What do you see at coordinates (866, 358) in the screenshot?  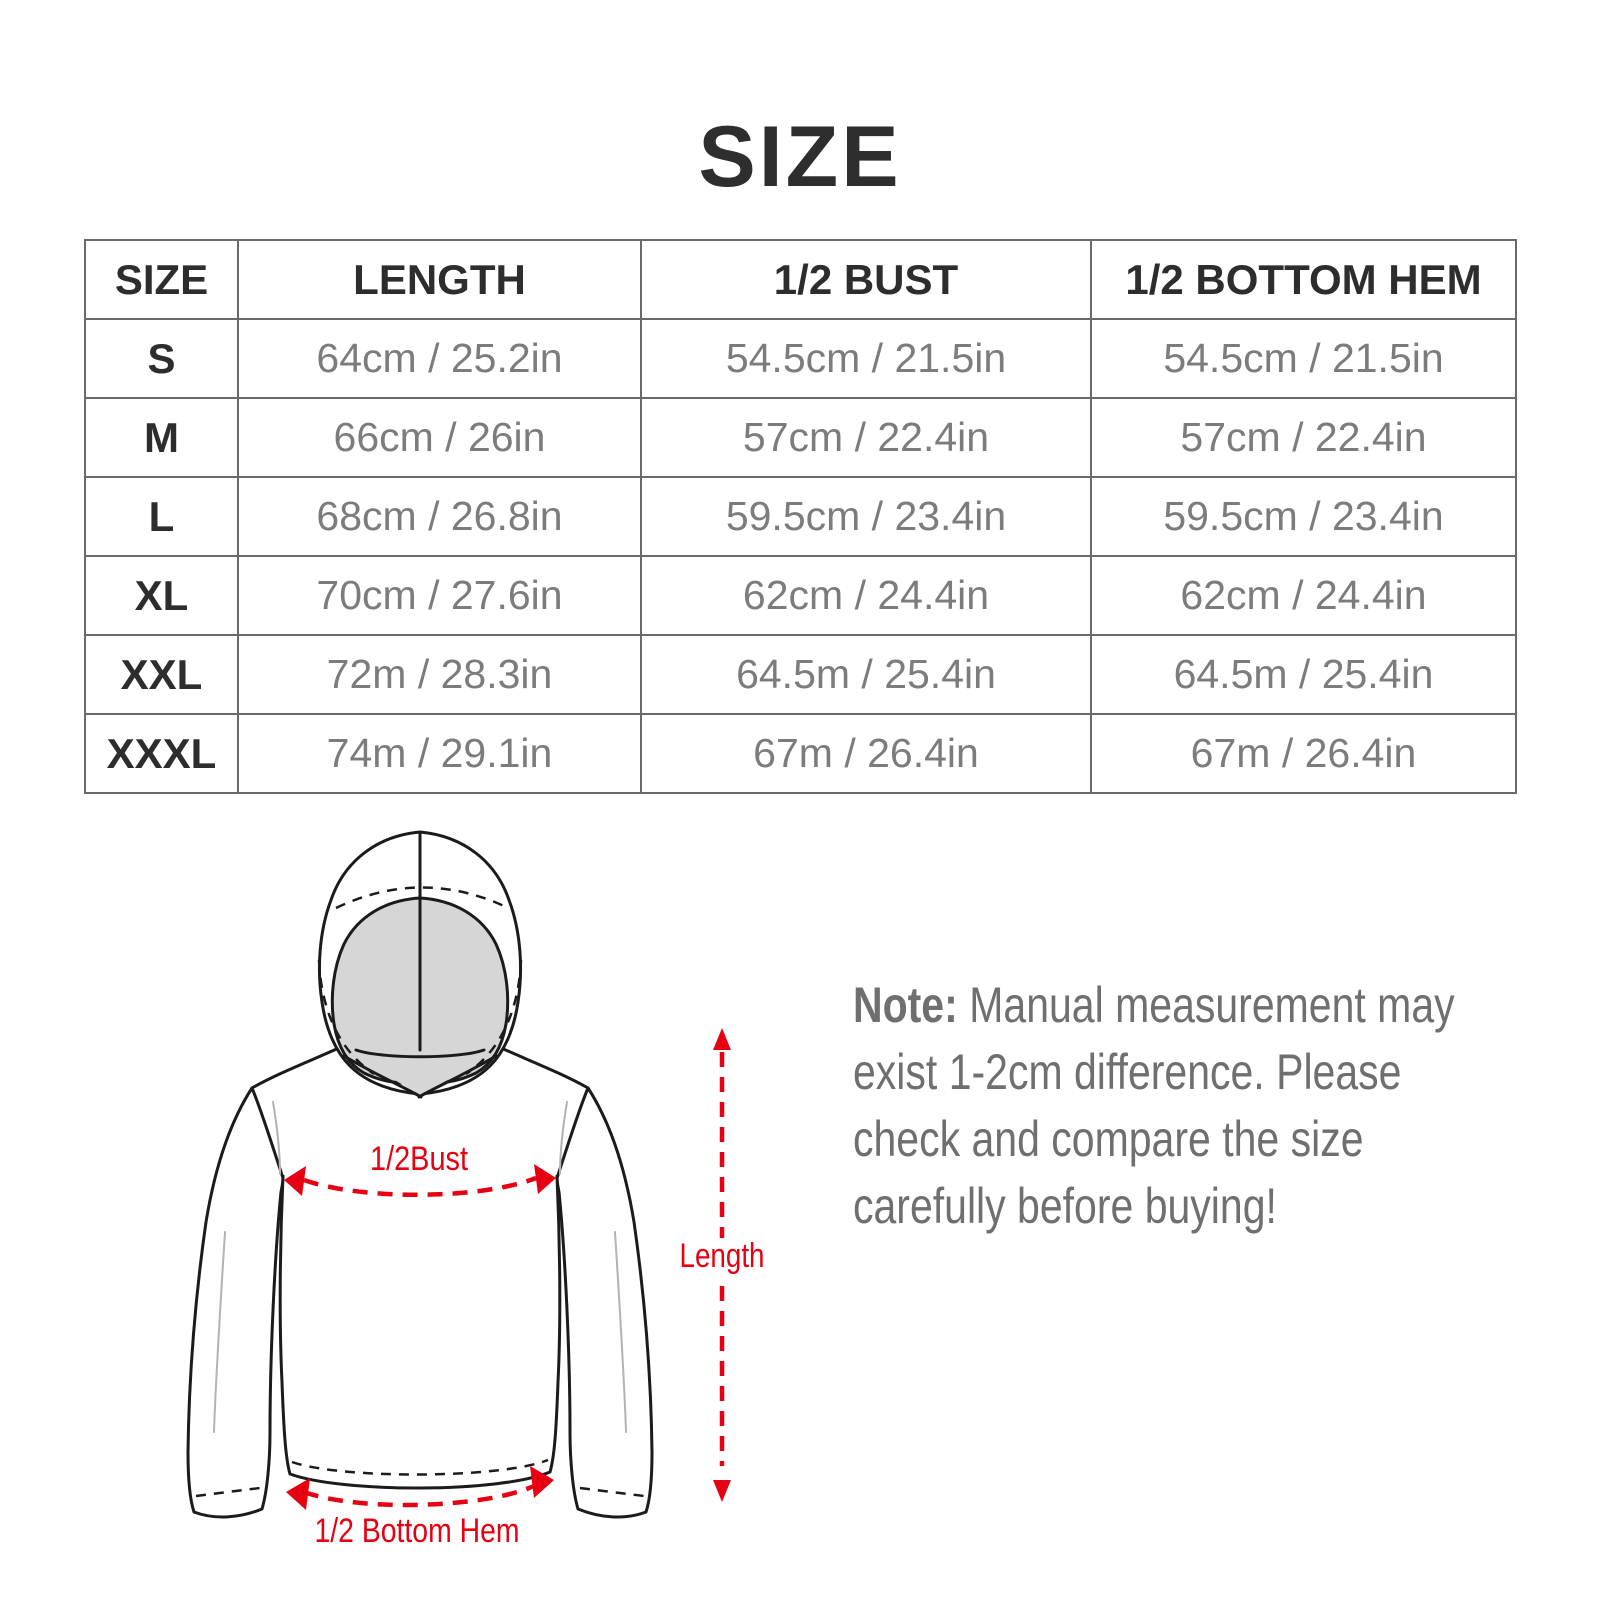 I see `cell-bust: 54.5cm / 21.5in` at bounding box center [866, 358].